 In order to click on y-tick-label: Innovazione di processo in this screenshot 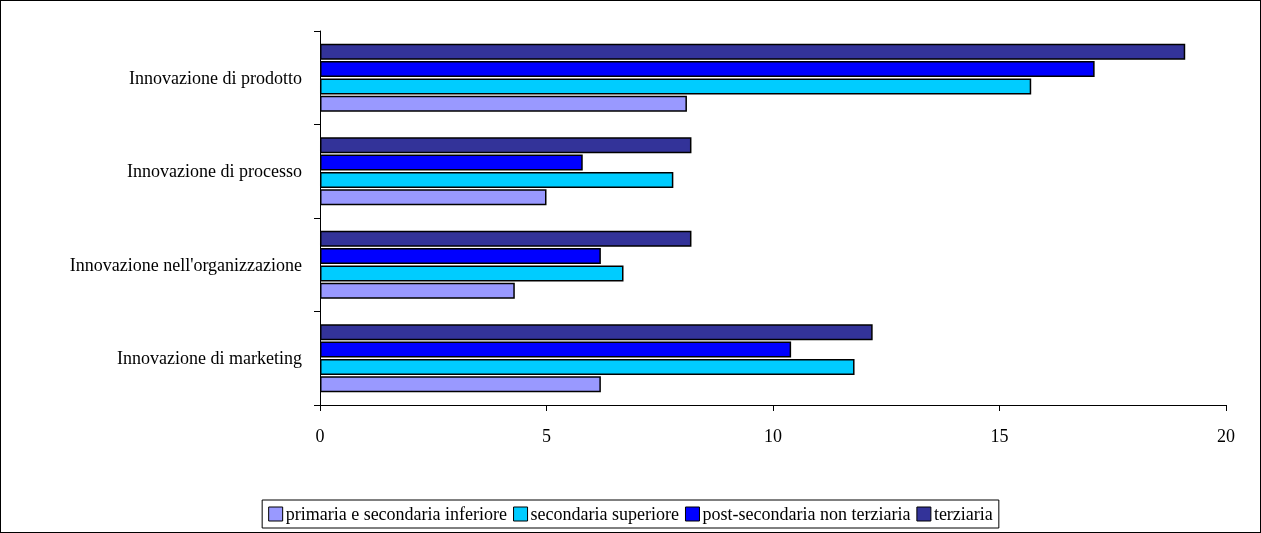, I will do `click(214, 171)`.